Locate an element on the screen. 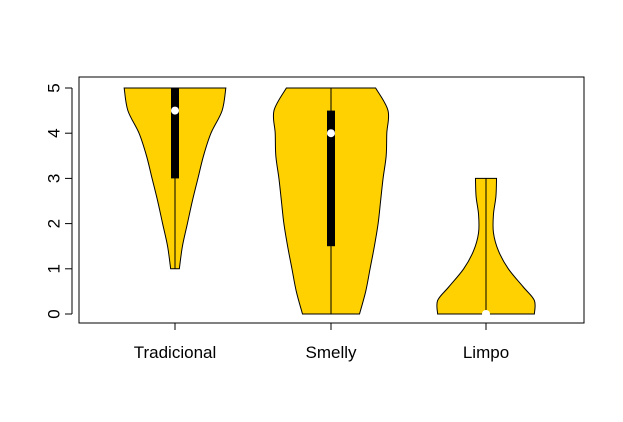 This screenshot has height=422, width=623. y-axis: 0 1 2 3 4 5 is located at coordinates (58, 201).